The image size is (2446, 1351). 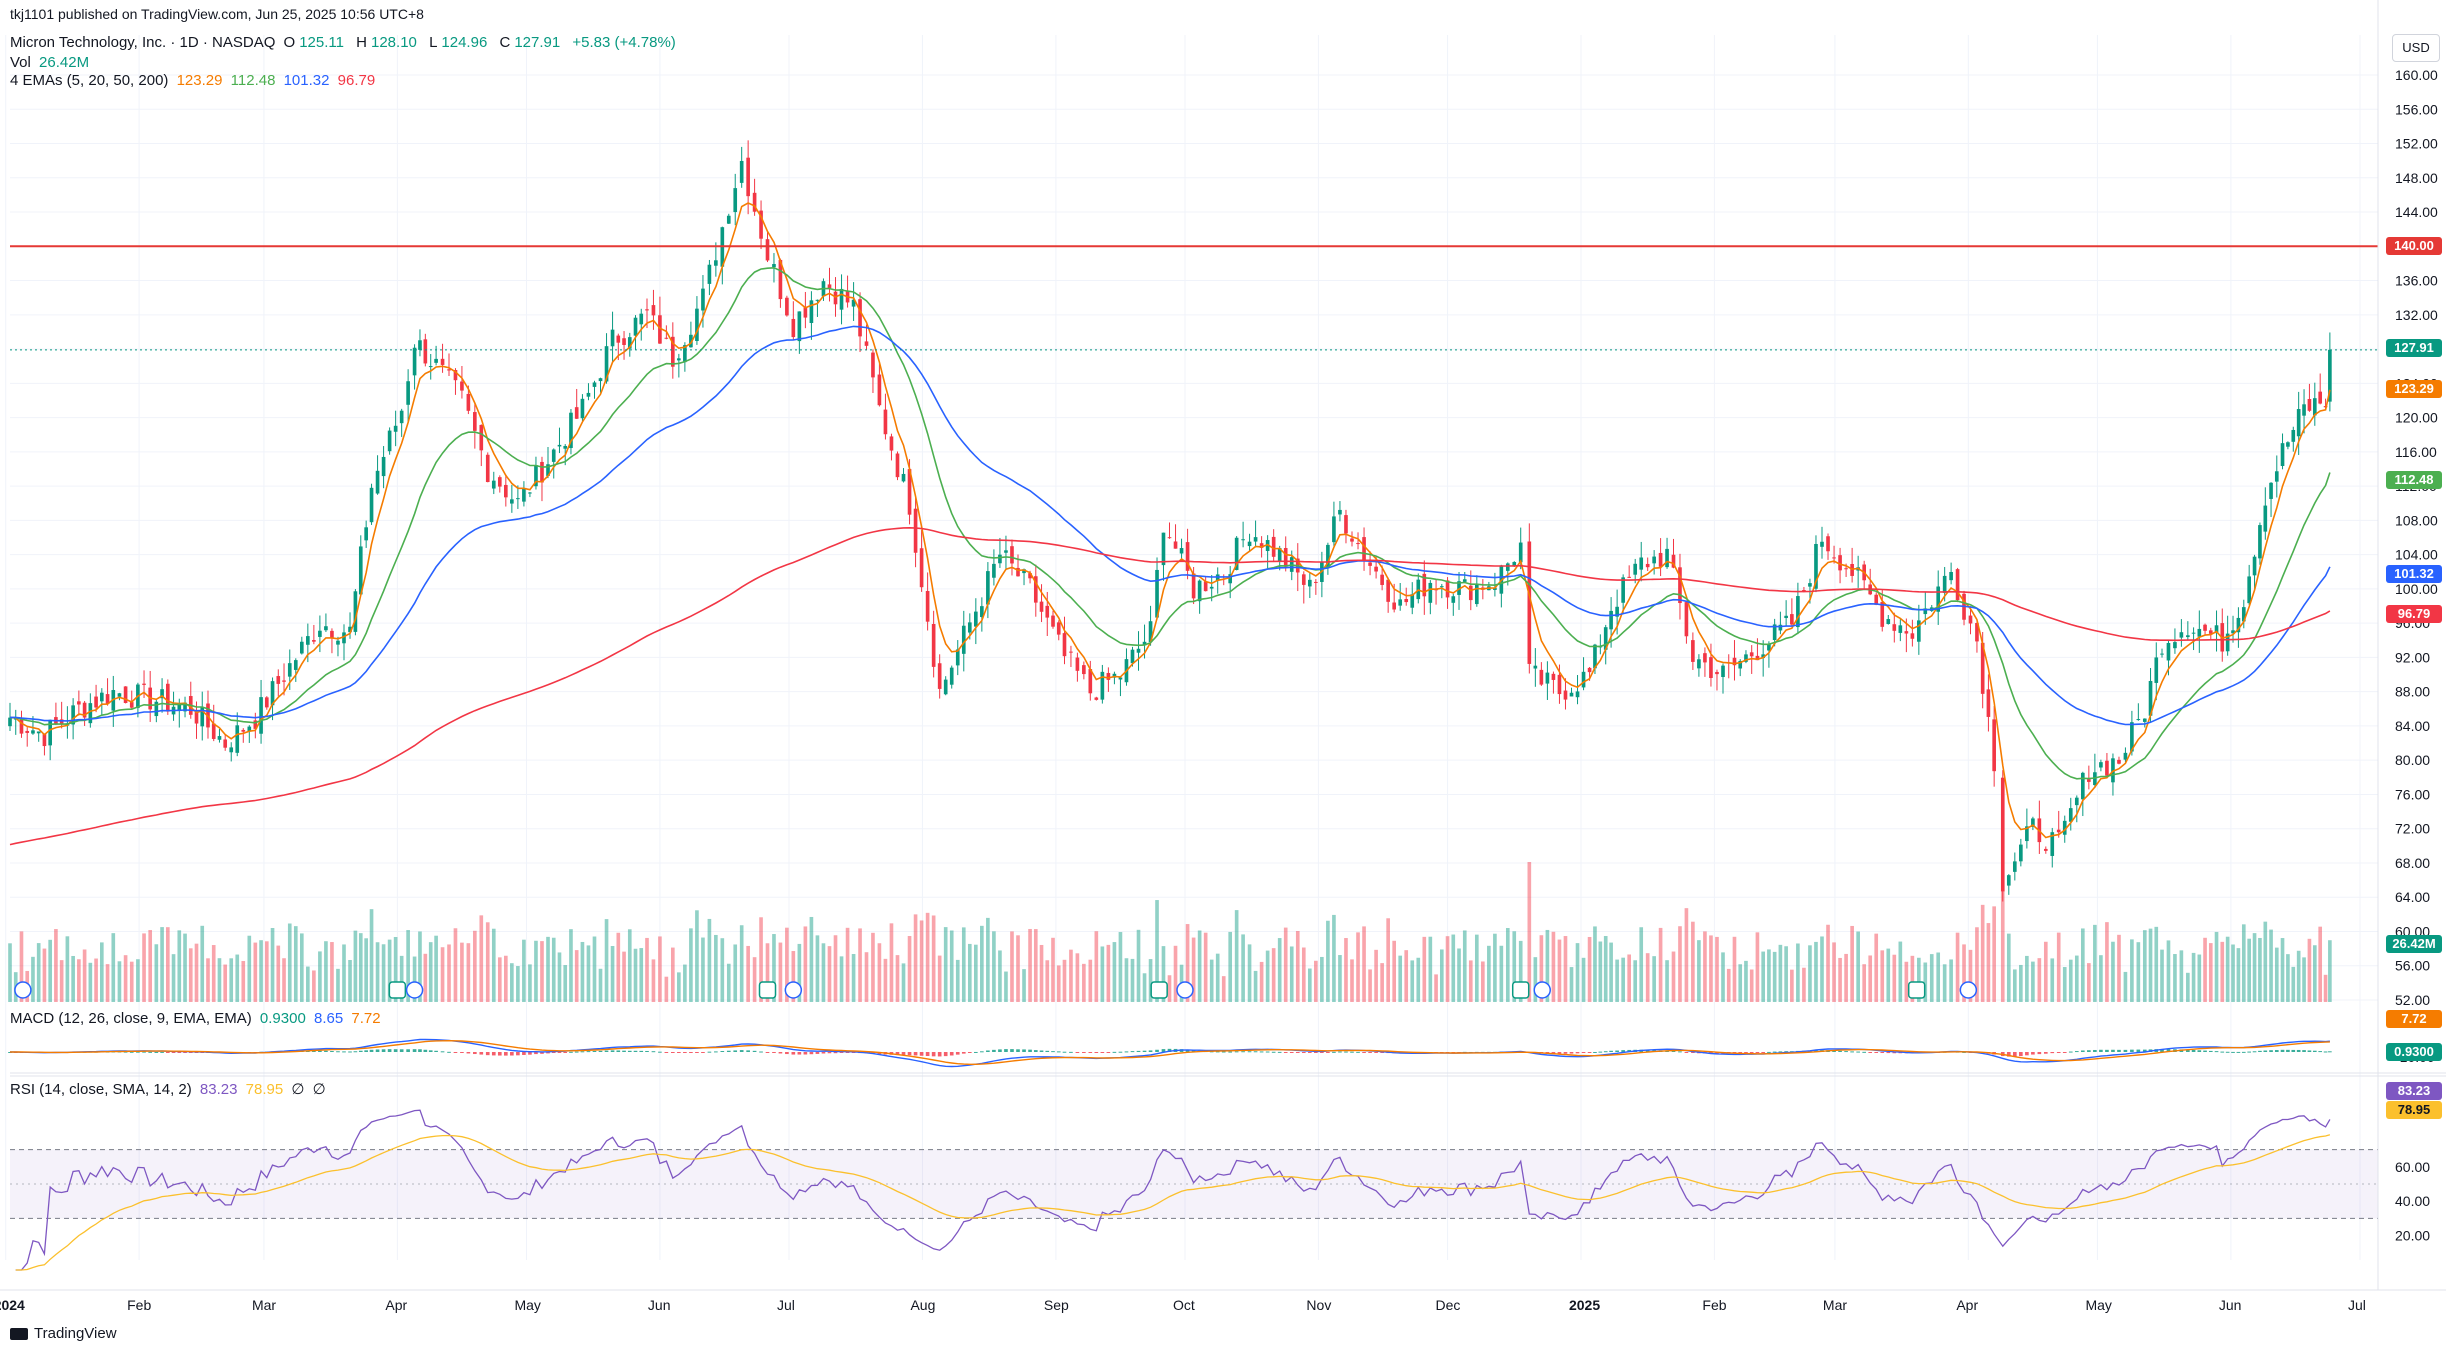 What do you see at coordinates (2412, 1201) in the screenshot?
I see `rsi-tick-label: 40.00` at bounding box center [2412, 1201].